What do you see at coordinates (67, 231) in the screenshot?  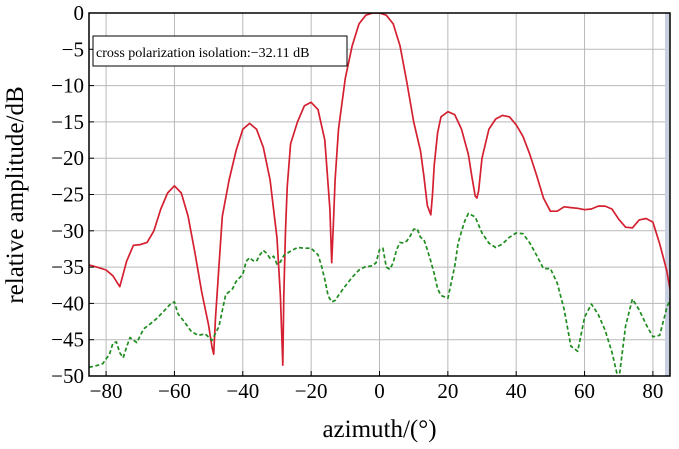 I see `y-tick-label: −30` at bounding box center [67, 231].